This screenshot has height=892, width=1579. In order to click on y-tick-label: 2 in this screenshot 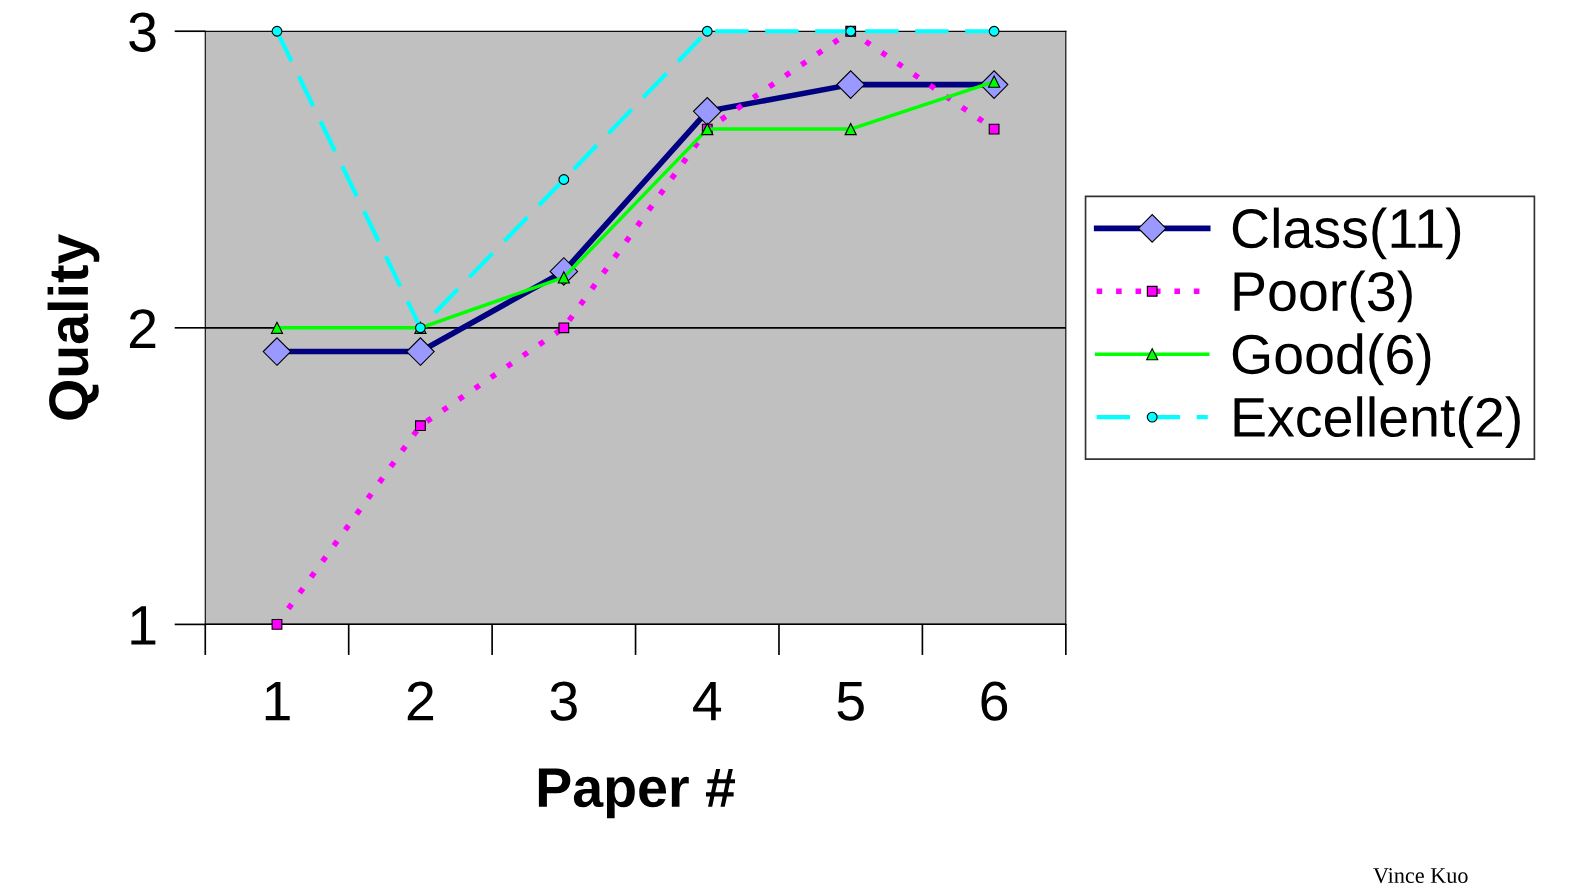, I will do `click(142, 328)`.